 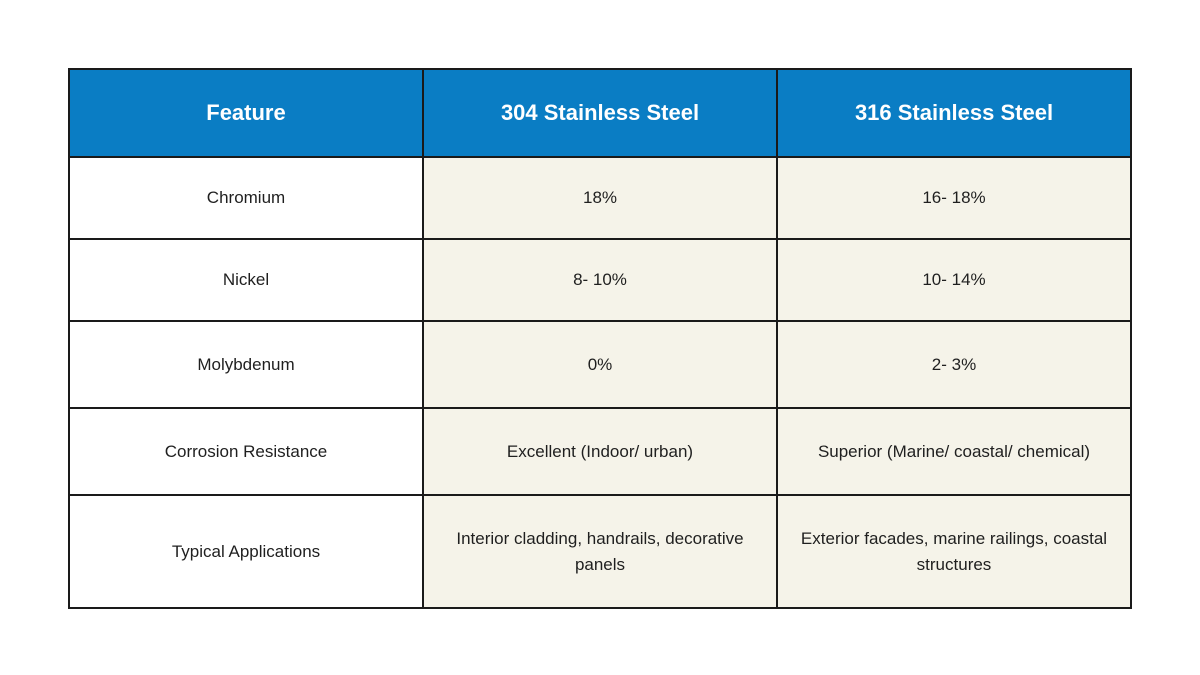 What do you see at coordinates (954, 364) in the screenshot?
I see `value-cell-316: 2- 3%` at bounding box center [954, 364].